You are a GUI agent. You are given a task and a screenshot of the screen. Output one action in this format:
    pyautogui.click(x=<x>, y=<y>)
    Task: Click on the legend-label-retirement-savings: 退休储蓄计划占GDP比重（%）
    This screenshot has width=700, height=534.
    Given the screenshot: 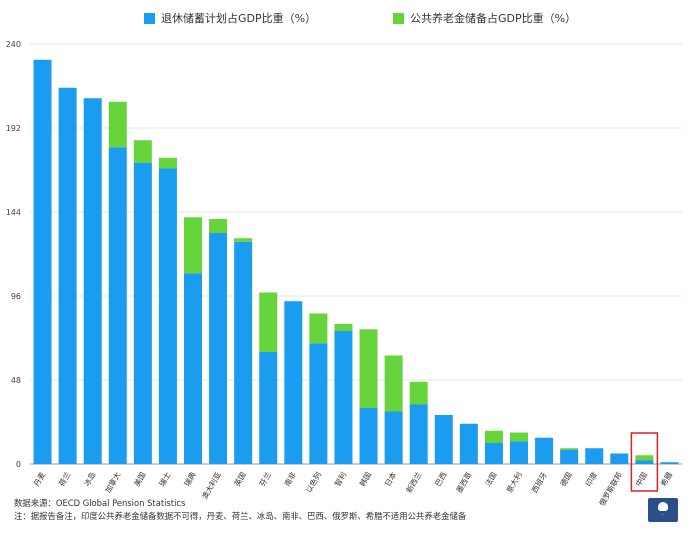 What is the action you would take?
    pyautogui.click(x=239, y=18)
    